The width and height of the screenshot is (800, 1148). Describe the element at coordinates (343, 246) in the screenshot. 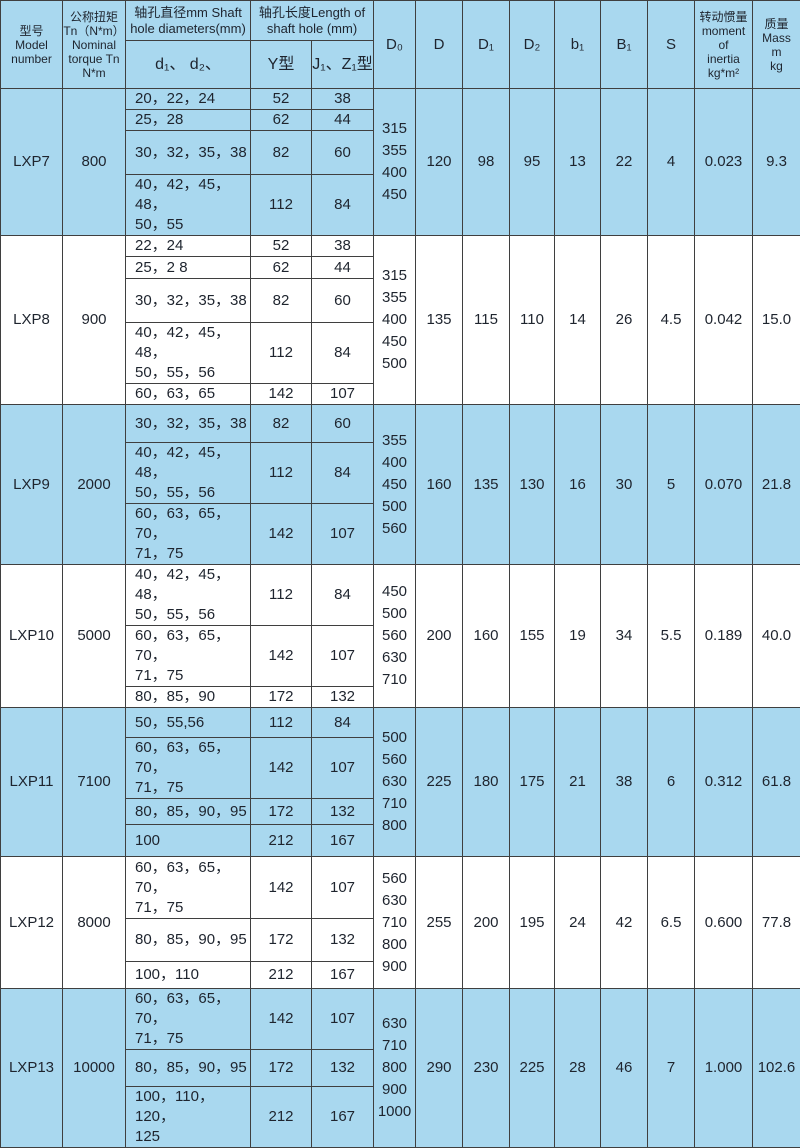

I see `jz-length-cell: 38` at that location.